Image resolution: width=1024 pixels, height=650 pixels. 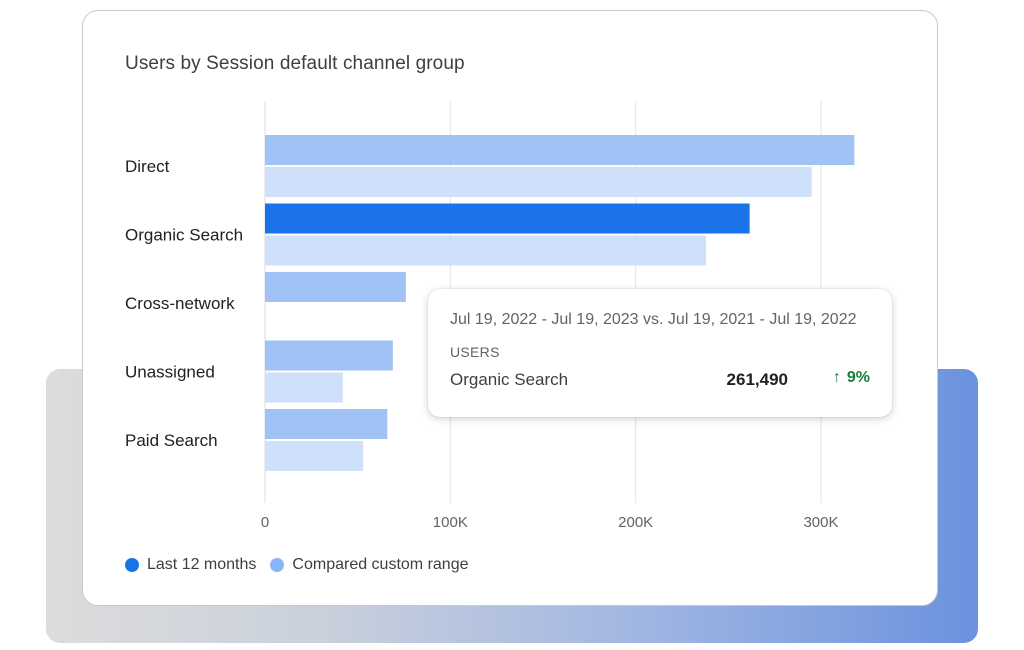 What do you see at coordinates (757, 379) in the screenshot?
I see `tooltip-value: 261,490` at bounding box center [757, 379].